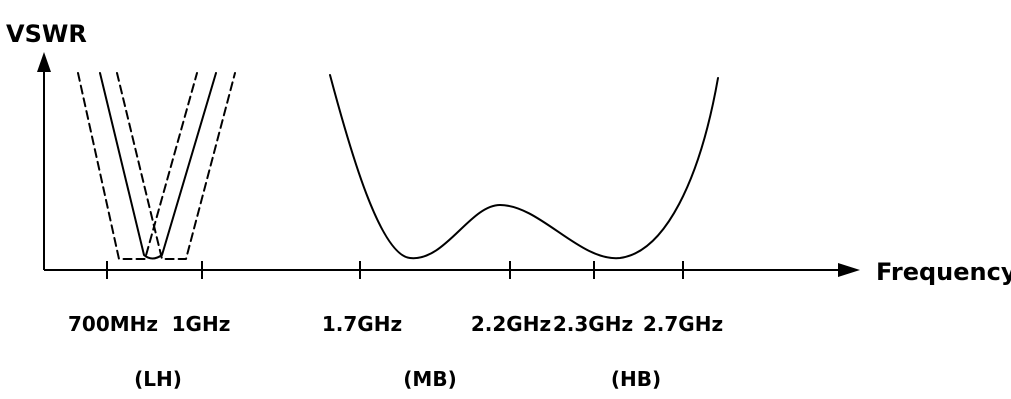 Image resolution: width=1011 pixels, height=399 pixels. What do you see at coordinates (113, 324) in the screenshot?
I see `tick-label: 700MHz` at bounding box center [113, 324].